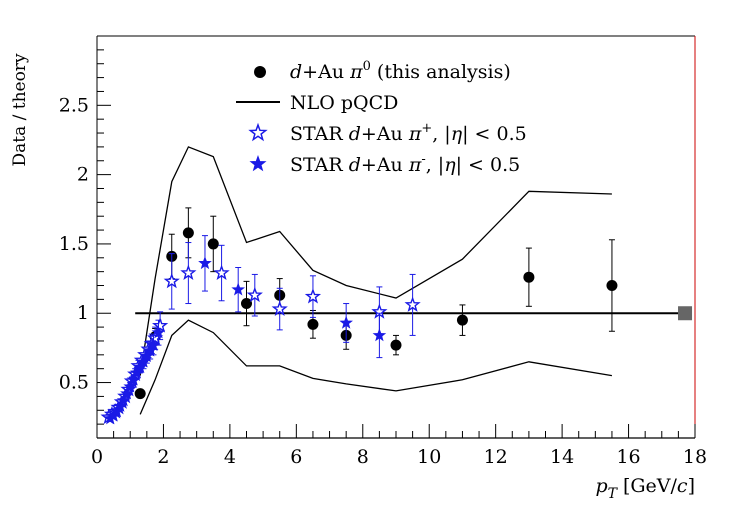 The width and height of the screenshot is (748, 506). I want to click on x-tick-label: 18, so click(695, 457).